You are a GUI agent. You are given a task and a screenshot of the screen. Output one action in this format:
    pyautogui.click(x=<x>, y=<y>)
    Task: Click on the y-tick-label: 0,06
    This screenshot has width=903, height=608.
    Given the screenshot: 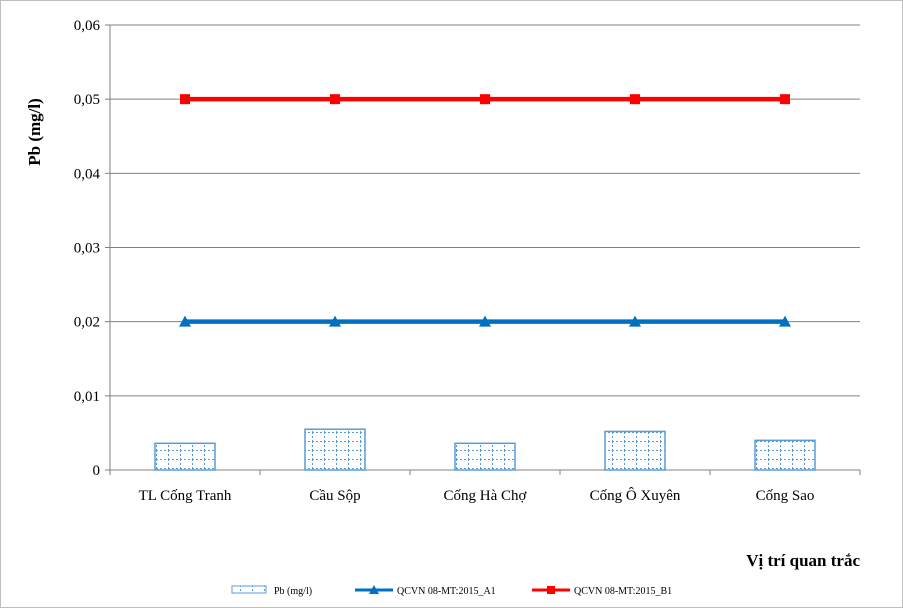 What is the action you would take?
    pyautogui.click(x=87, y=26)
    